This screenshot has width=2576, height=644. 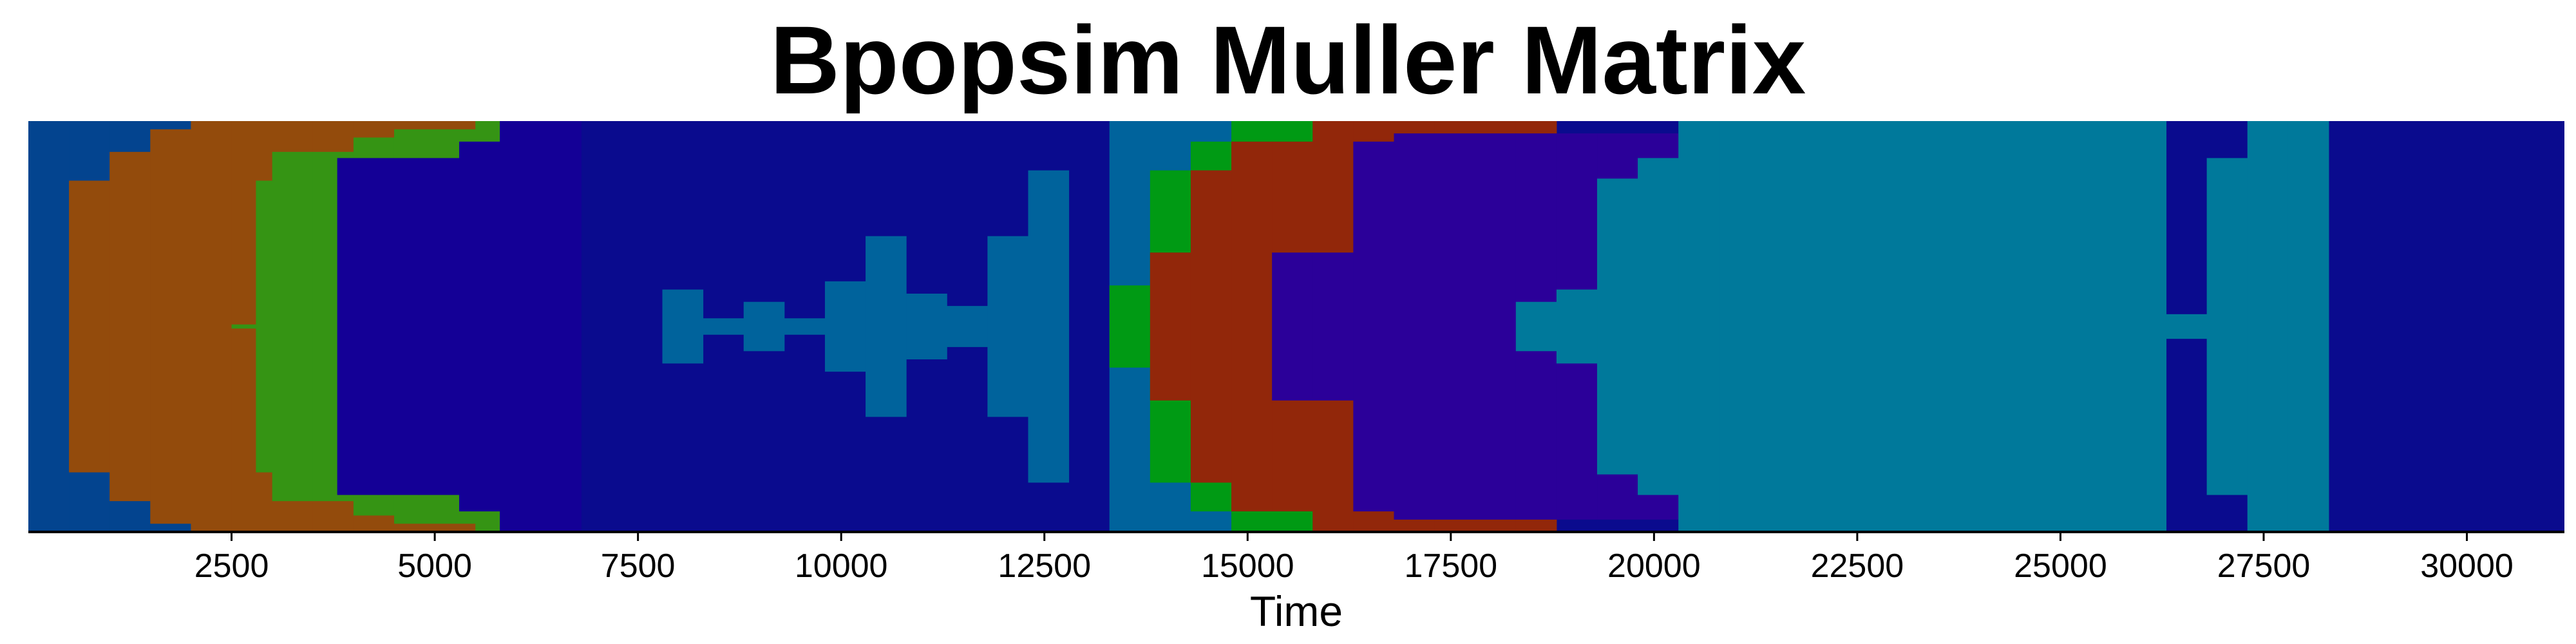 I want to click on x-tick-label: 20000, so click(x=1654, y=566).